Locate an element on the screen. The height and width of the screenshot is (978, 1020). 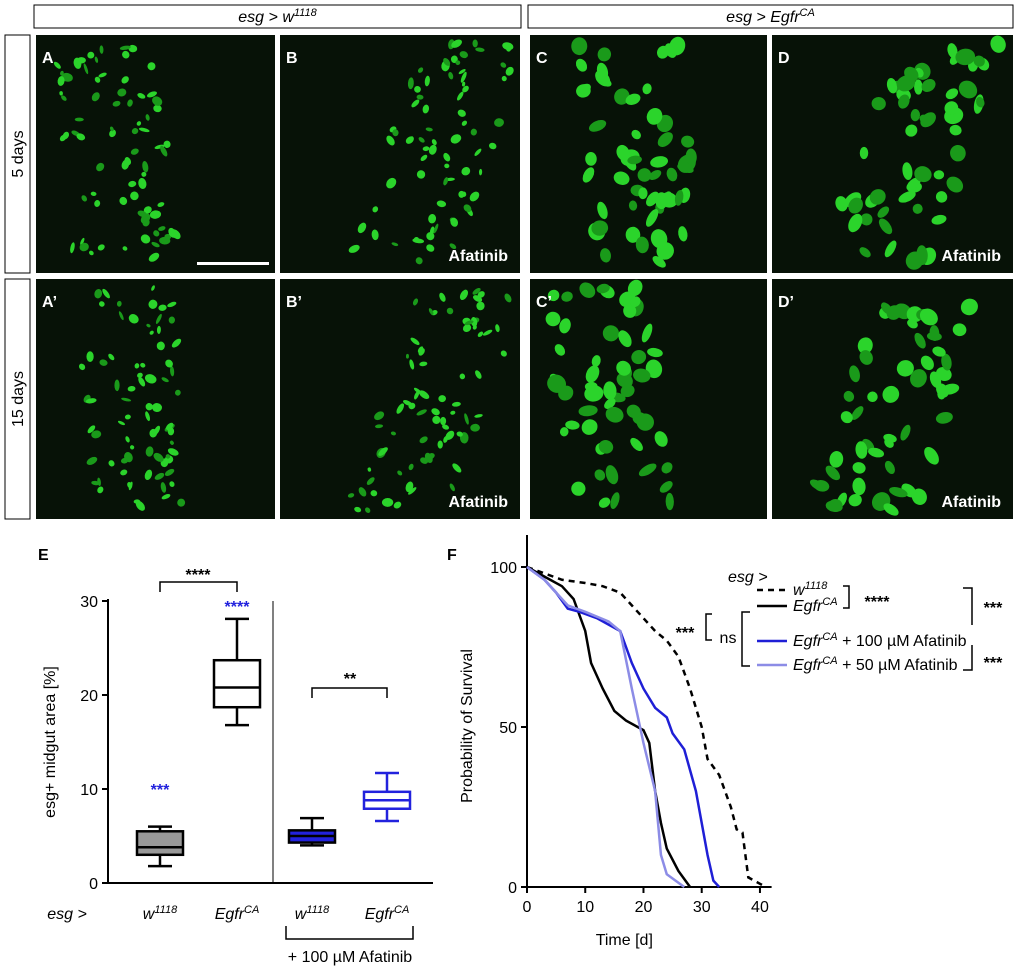
bracket is located at coordinates (708, 627).